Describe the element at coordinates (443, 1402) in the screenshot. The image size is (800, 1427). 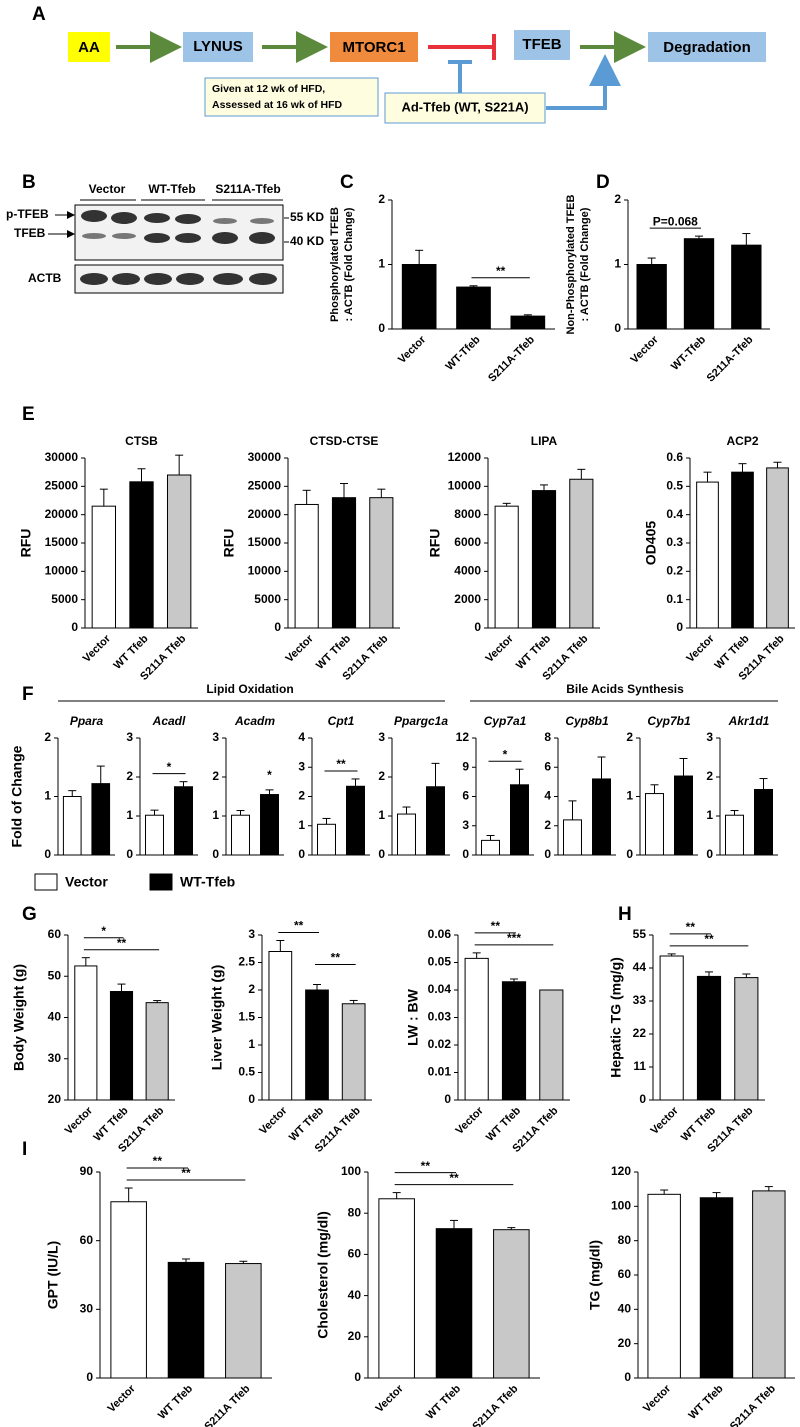
I see `x-tick-label: WT Tfeb` at that location.